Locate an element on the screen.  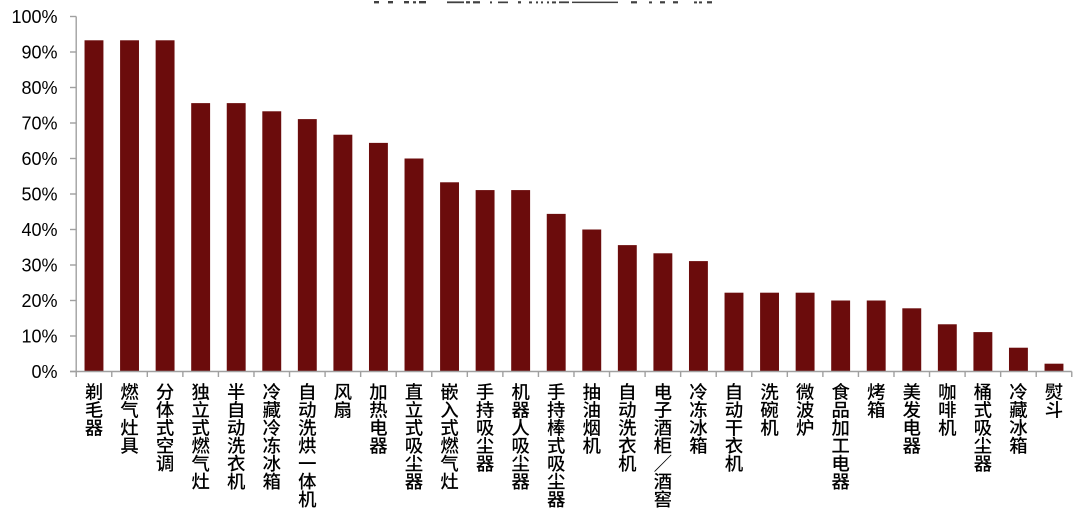
svg-text: 70% is located at coordinates (39, 123).